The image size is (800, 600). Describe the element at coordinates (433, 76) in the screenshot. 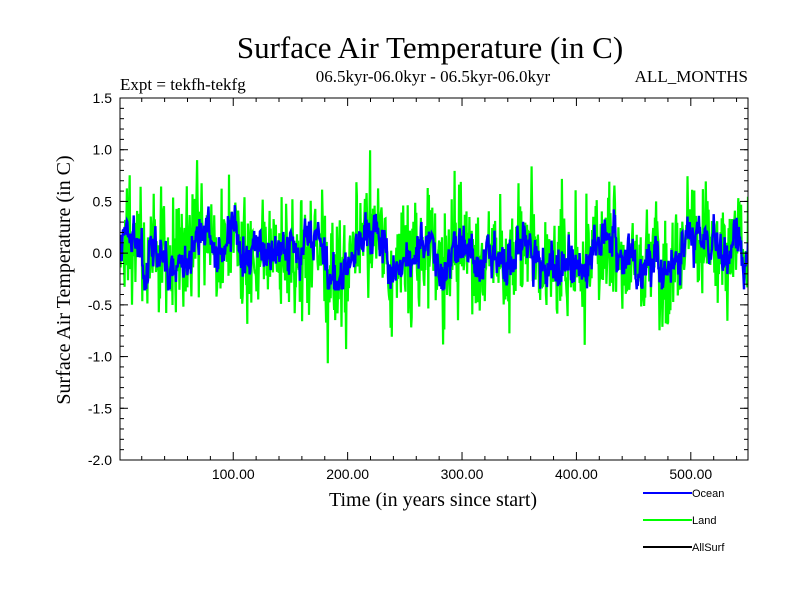

I see `period-label: 06.5kyr-06.0kyr - 06.5kyr-06.0kyr` at that location.